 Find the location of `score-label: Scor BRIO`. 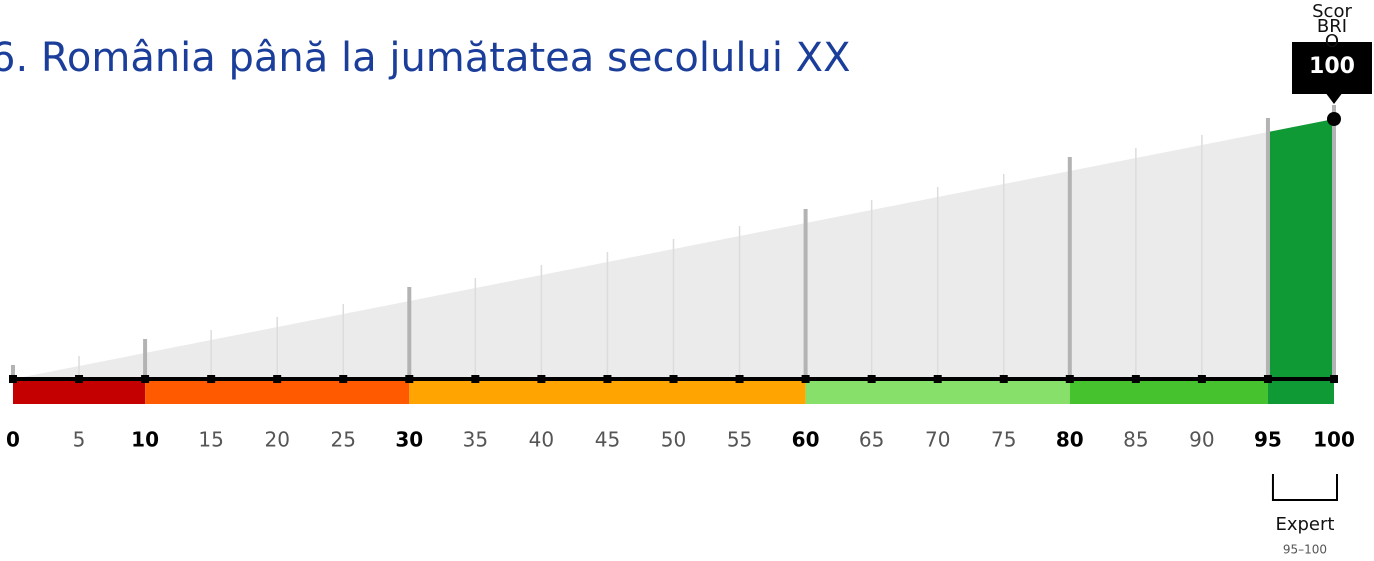

score-label: Scor BRIO is located at coordinates (1332, 26).